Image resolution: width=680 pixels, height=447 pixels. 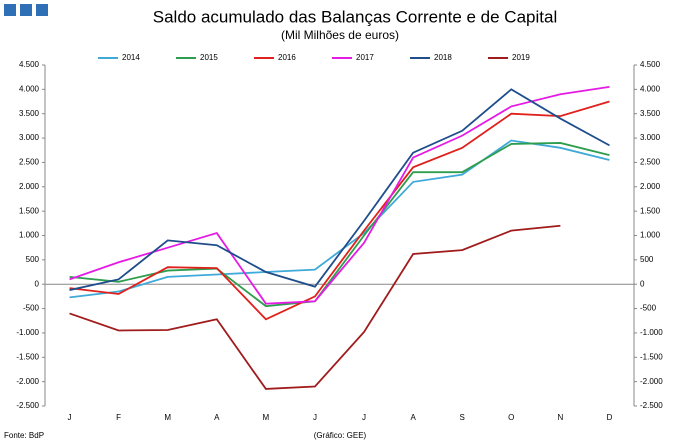 I want to click on y2-tick-label: -2.500, so click(x=651, y=405).